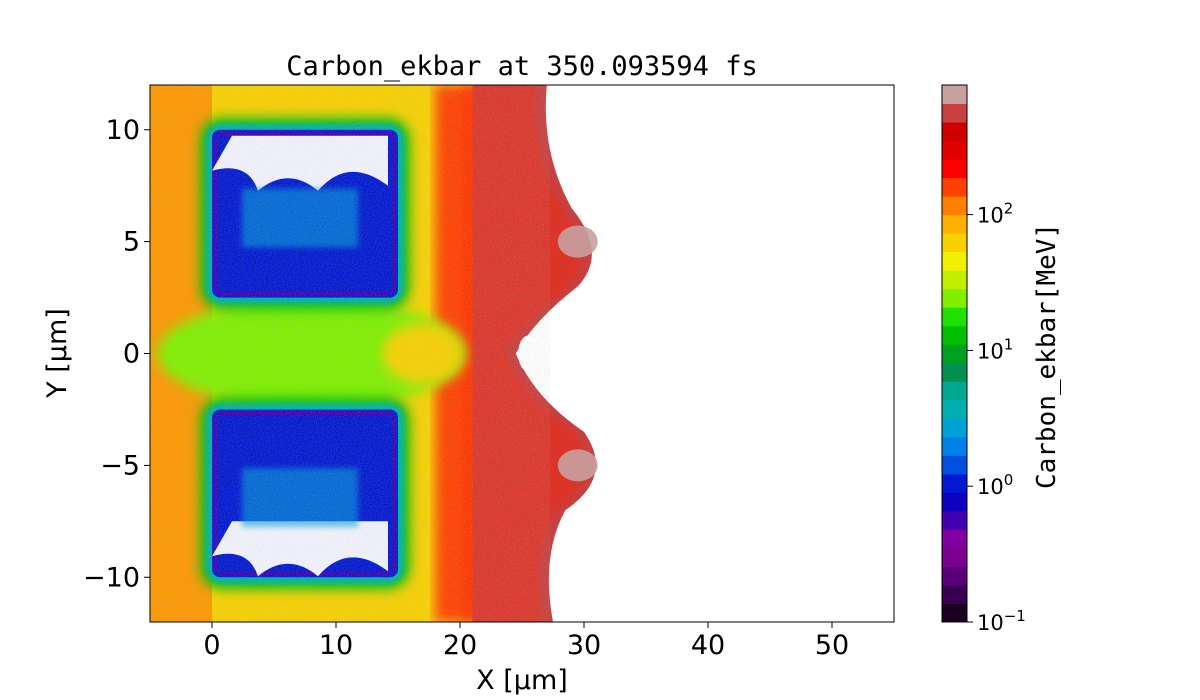 This screenshot has height=700, width=1200. I want to click on x-tick-label: 30, so click(584, 645).